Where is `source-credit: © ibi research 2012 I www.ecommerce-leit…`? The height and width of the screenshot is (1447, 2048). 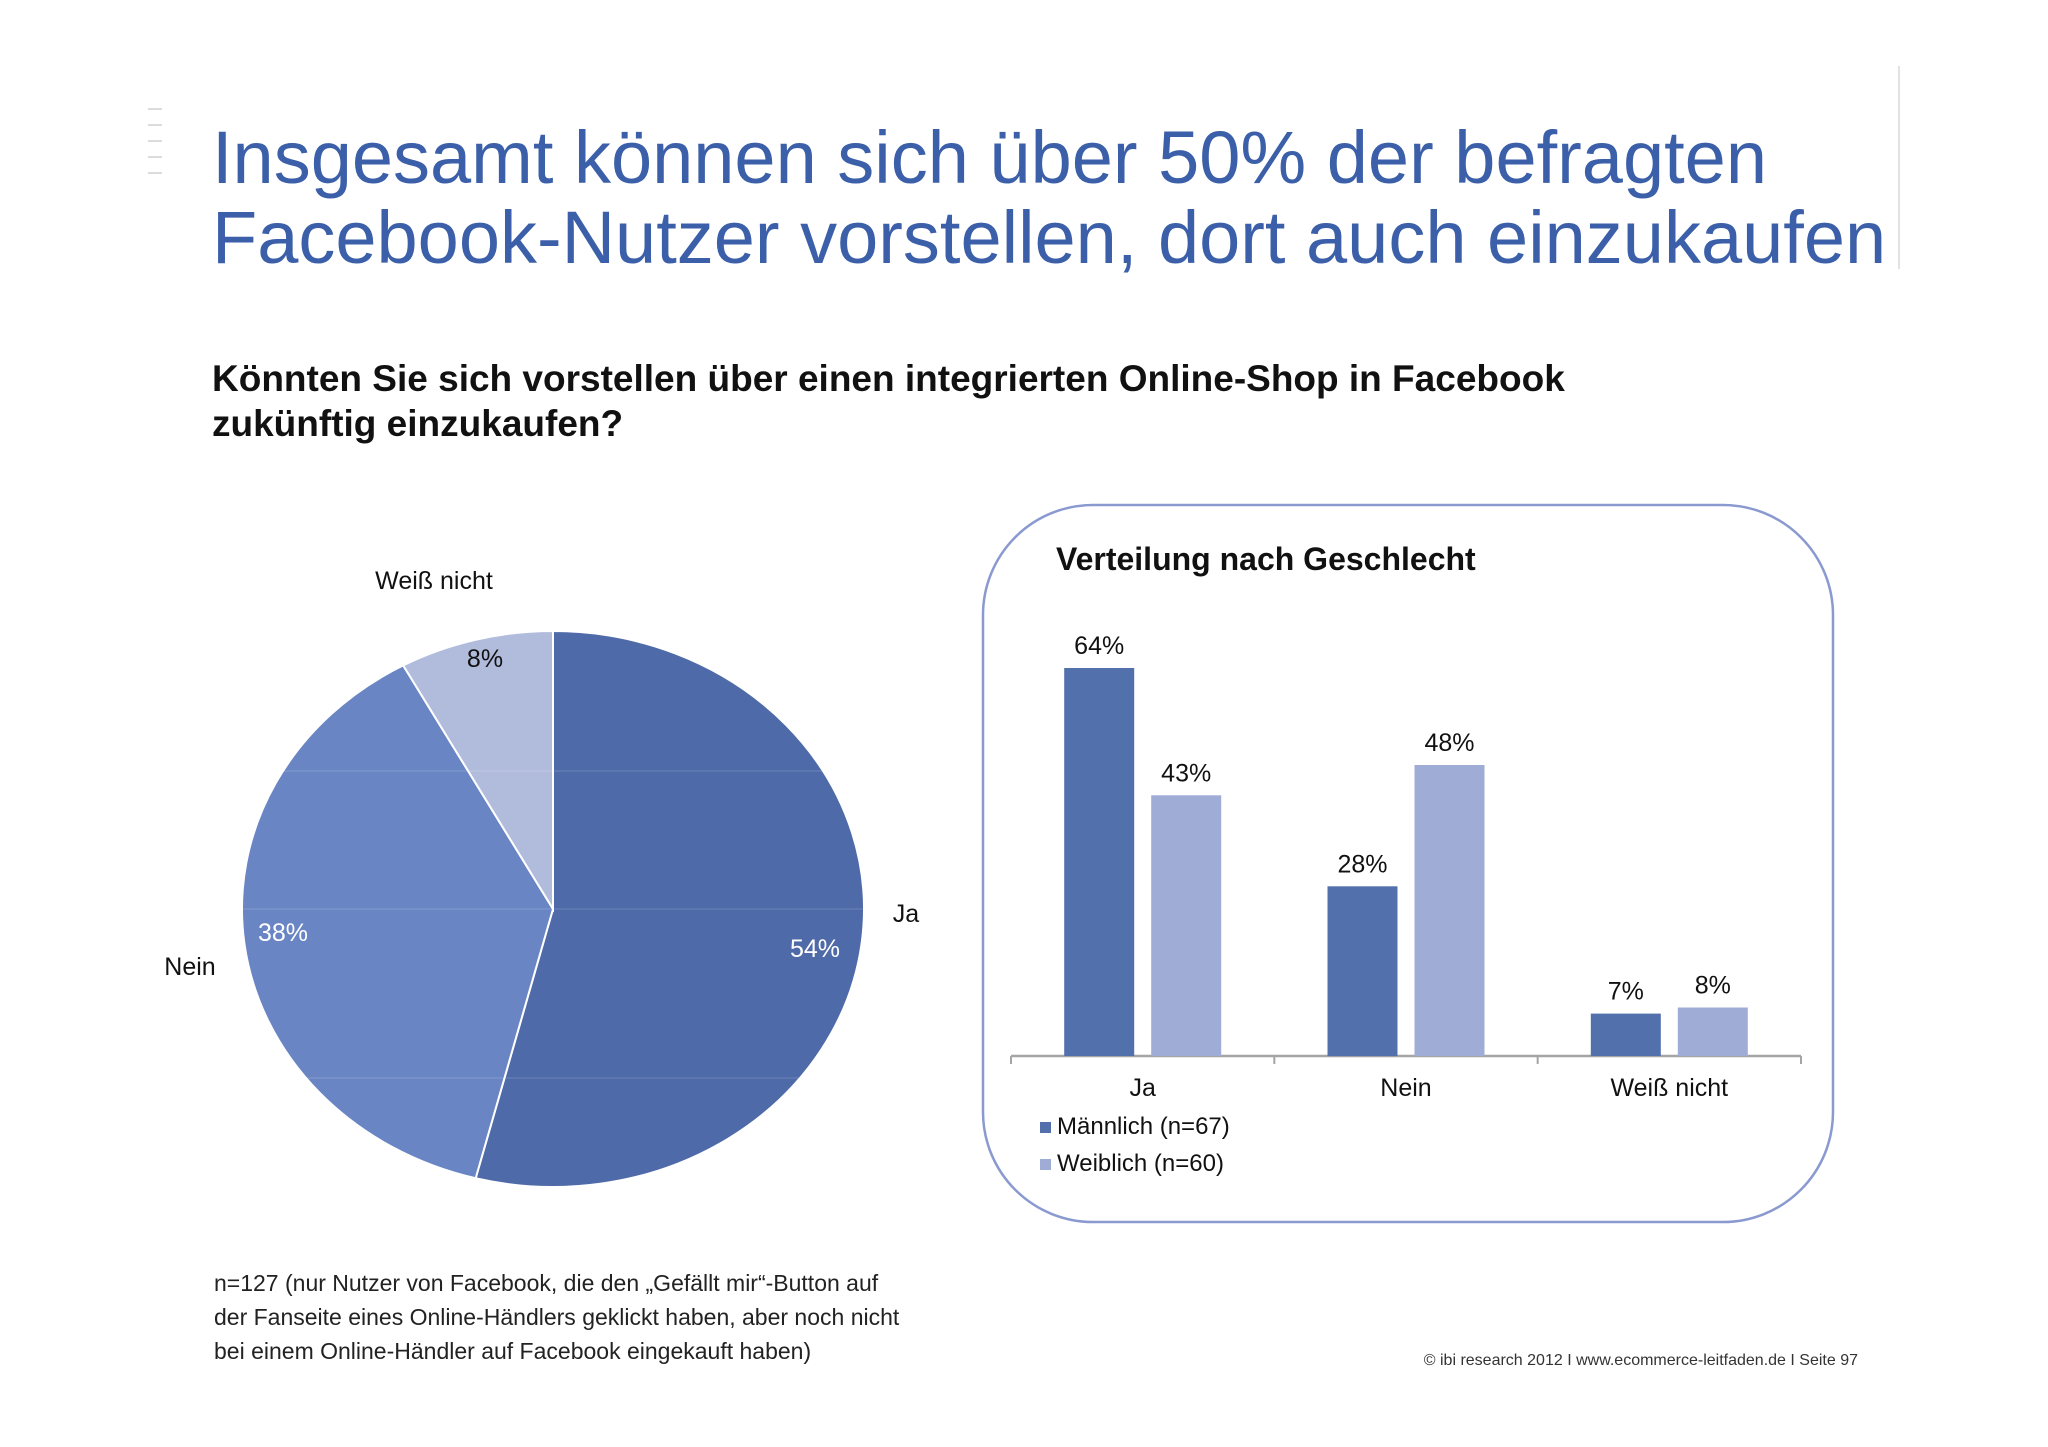
source-credit: © ibi research 2012 I www.ecommerce-leit… is located at coordinates (1640, 1360).